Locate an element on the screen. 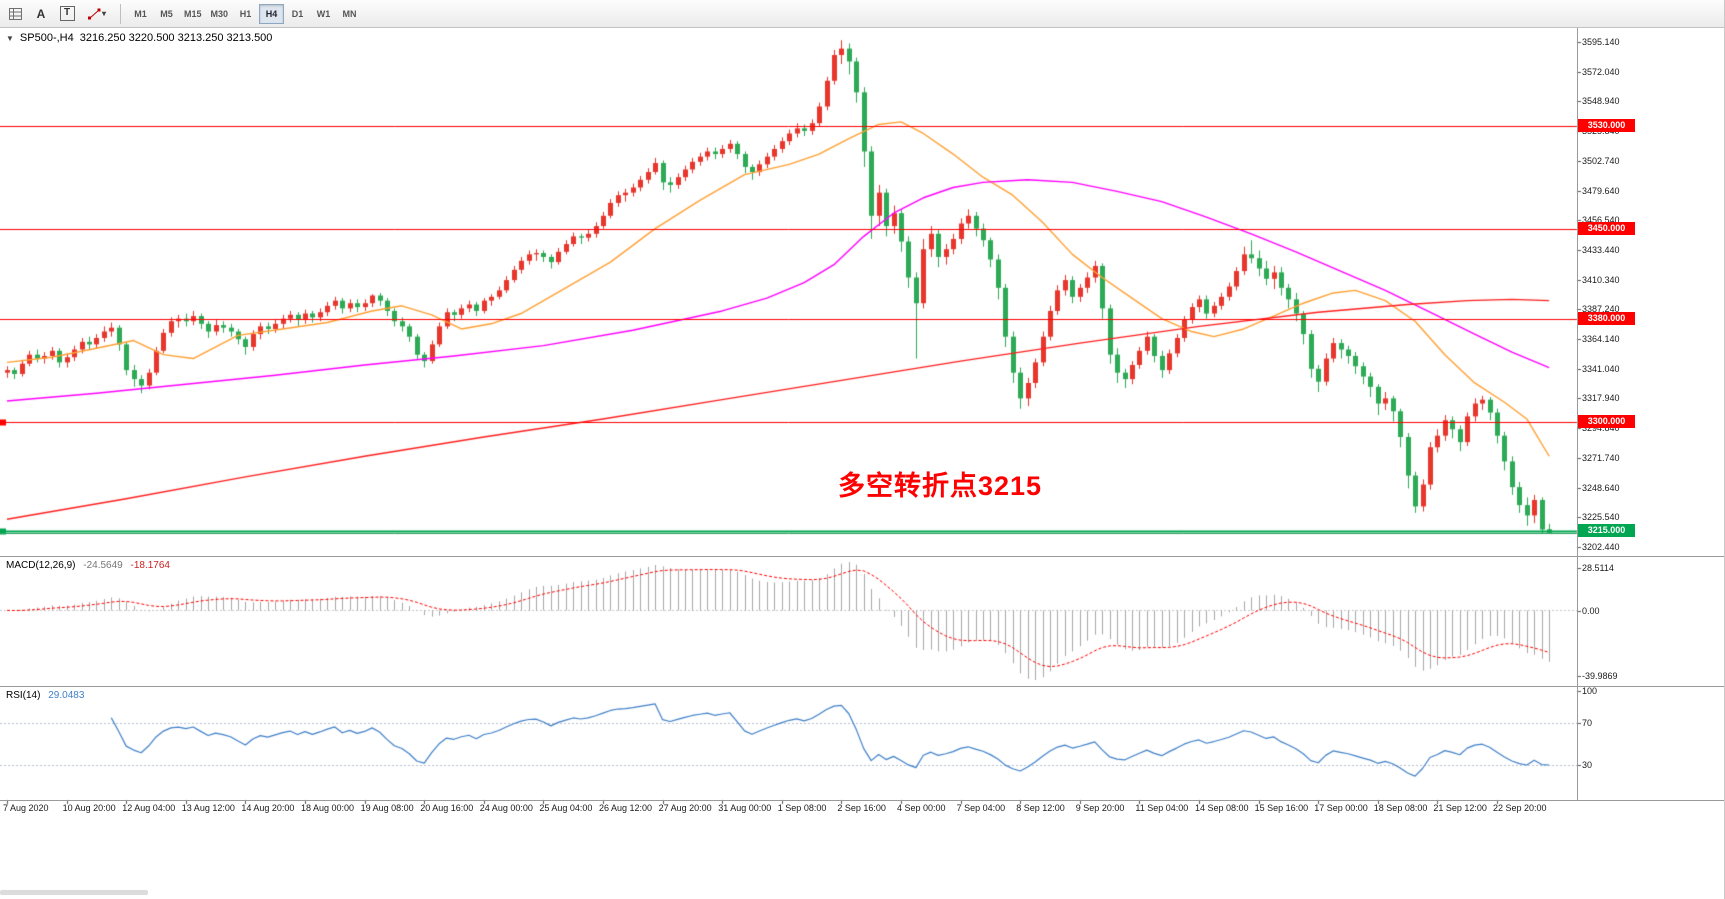  time-axis-label: 21 Sep 12:00 is located at coordinates (1460, 808).